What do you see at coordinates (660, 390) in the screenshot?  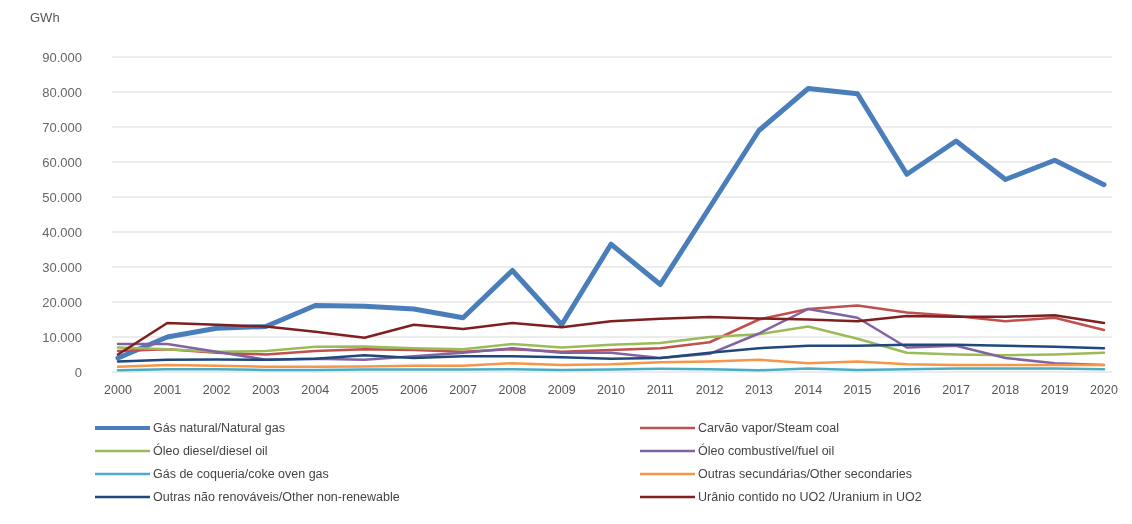 I see `x-tick-label: 2011` at bounding box center [660, 390].